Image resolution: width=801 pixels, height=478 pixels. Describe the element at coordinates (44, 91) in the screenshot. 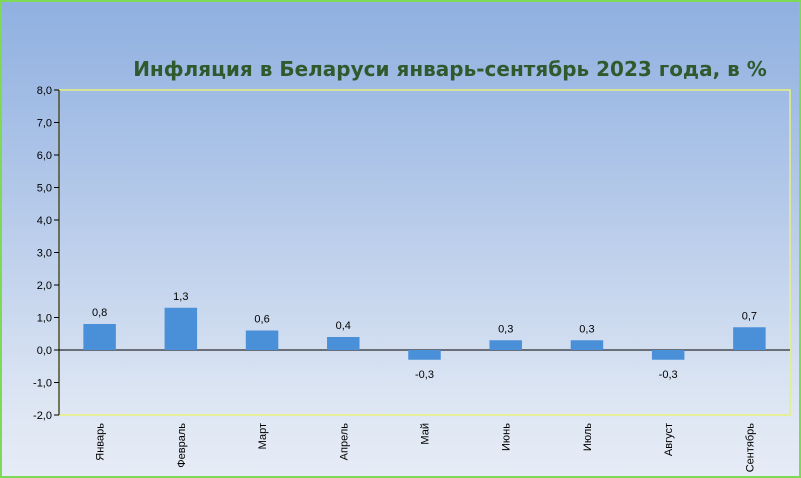

I see `y-tick-label: 8,0` at that location.